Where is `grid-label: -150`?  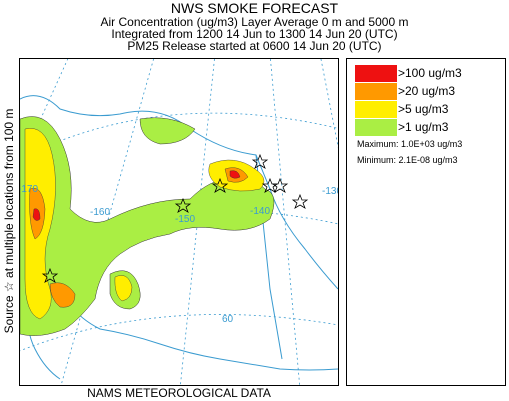
grid-label: -150 is located at coordinates (185, 219).